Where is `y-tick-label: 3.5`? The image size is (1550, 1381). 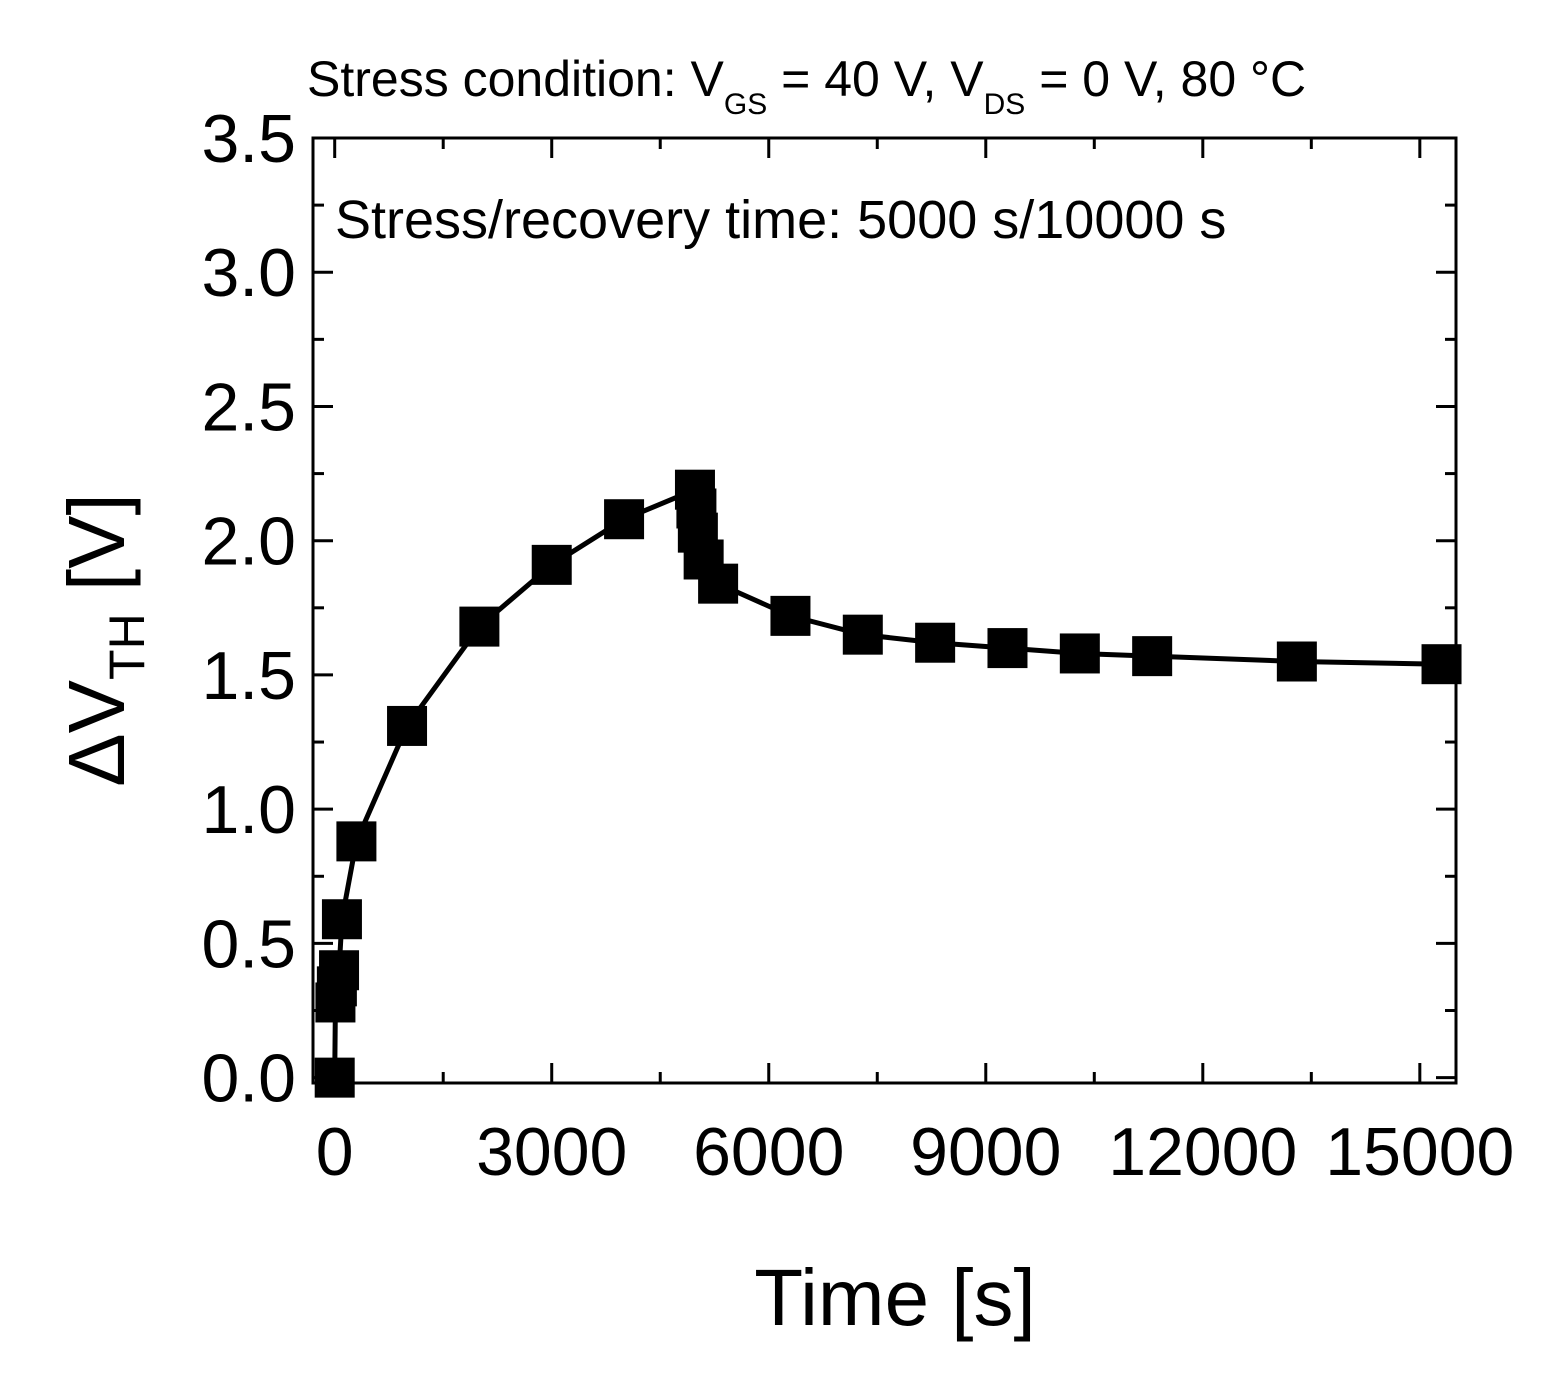
y-tick-label: 3.5 is located at coordinates (248, 139).